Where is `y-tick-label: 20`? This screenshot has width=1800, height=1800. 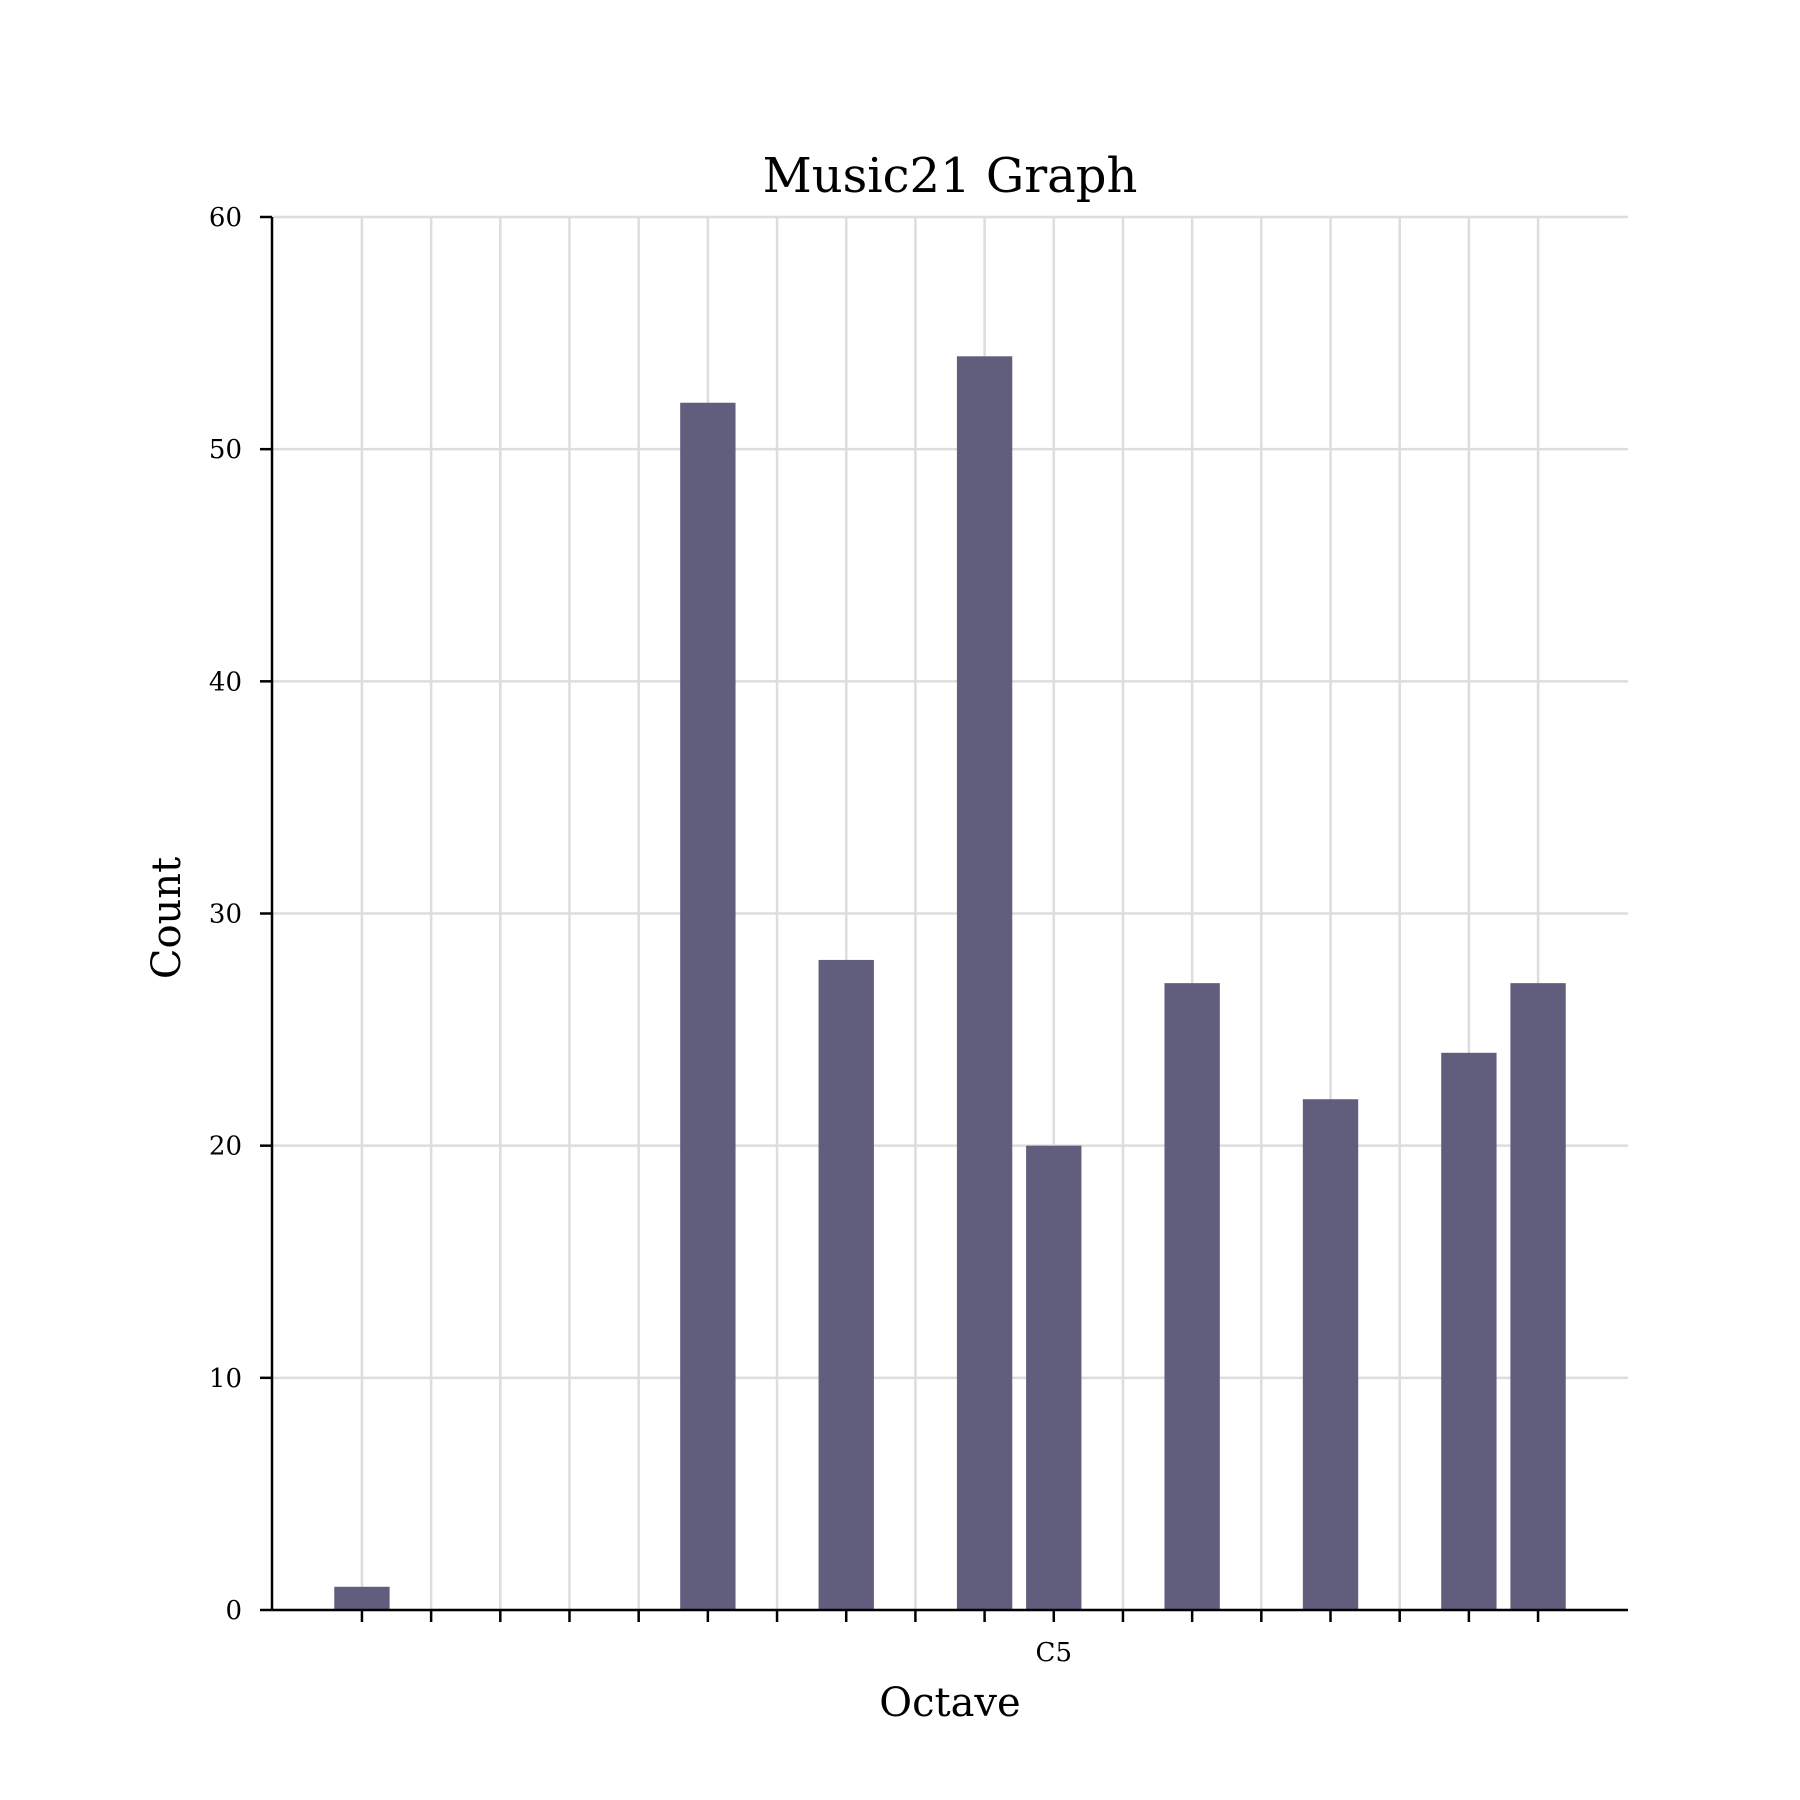 y-tick-label: 20 is located at coordinates (225, 1147).